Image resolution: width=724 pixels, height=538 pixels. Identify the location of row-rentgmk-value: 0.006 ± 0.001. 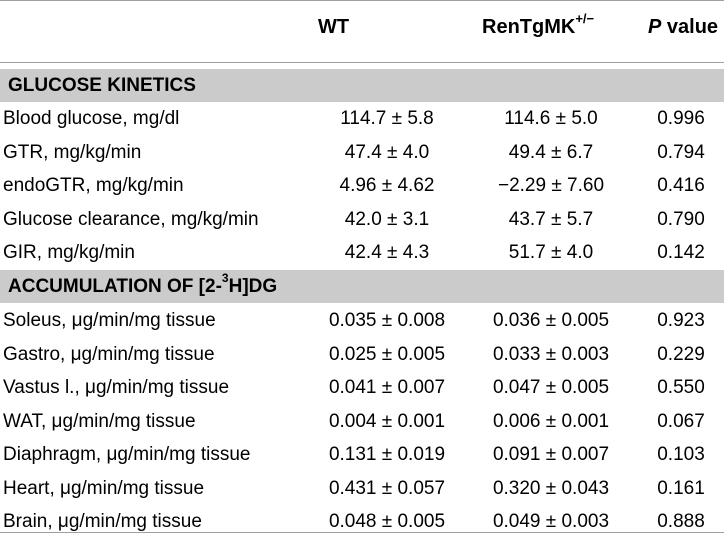
(551, 421).